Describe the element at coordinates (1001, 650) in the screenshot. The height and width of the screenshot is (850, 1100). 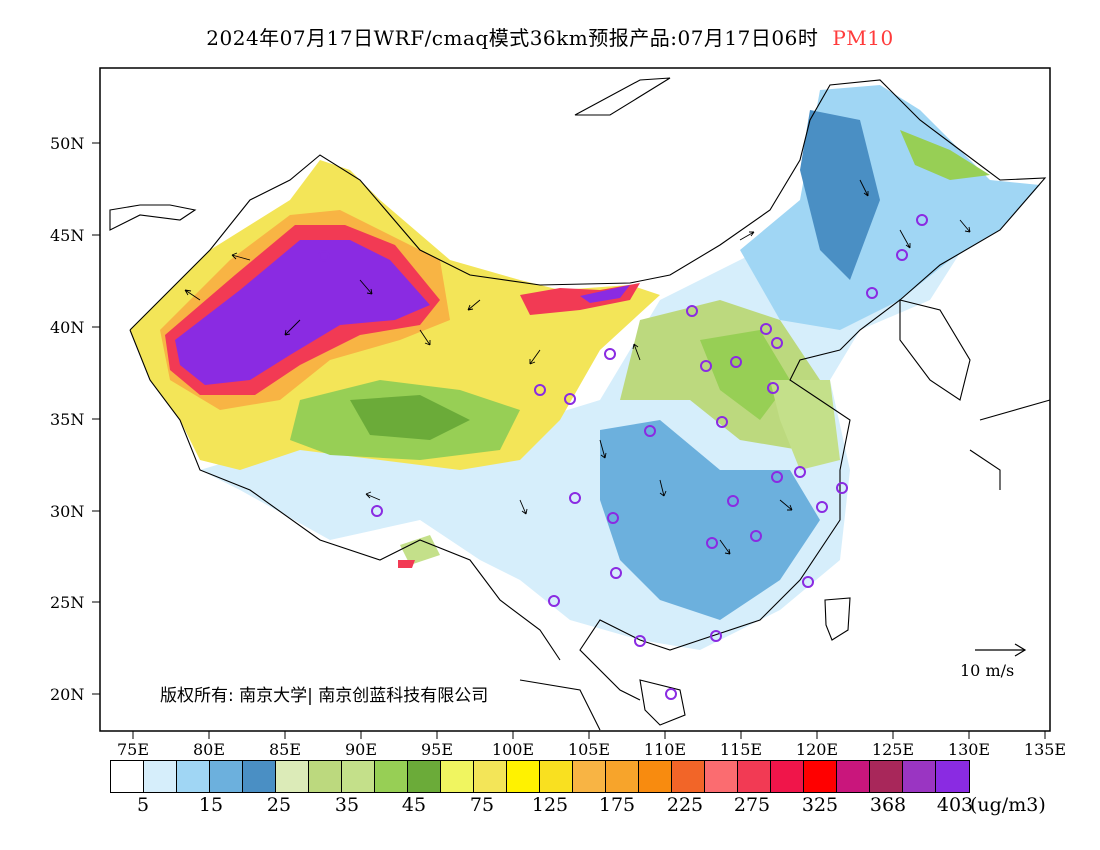
I see `wind-reference-arrow` at that location.